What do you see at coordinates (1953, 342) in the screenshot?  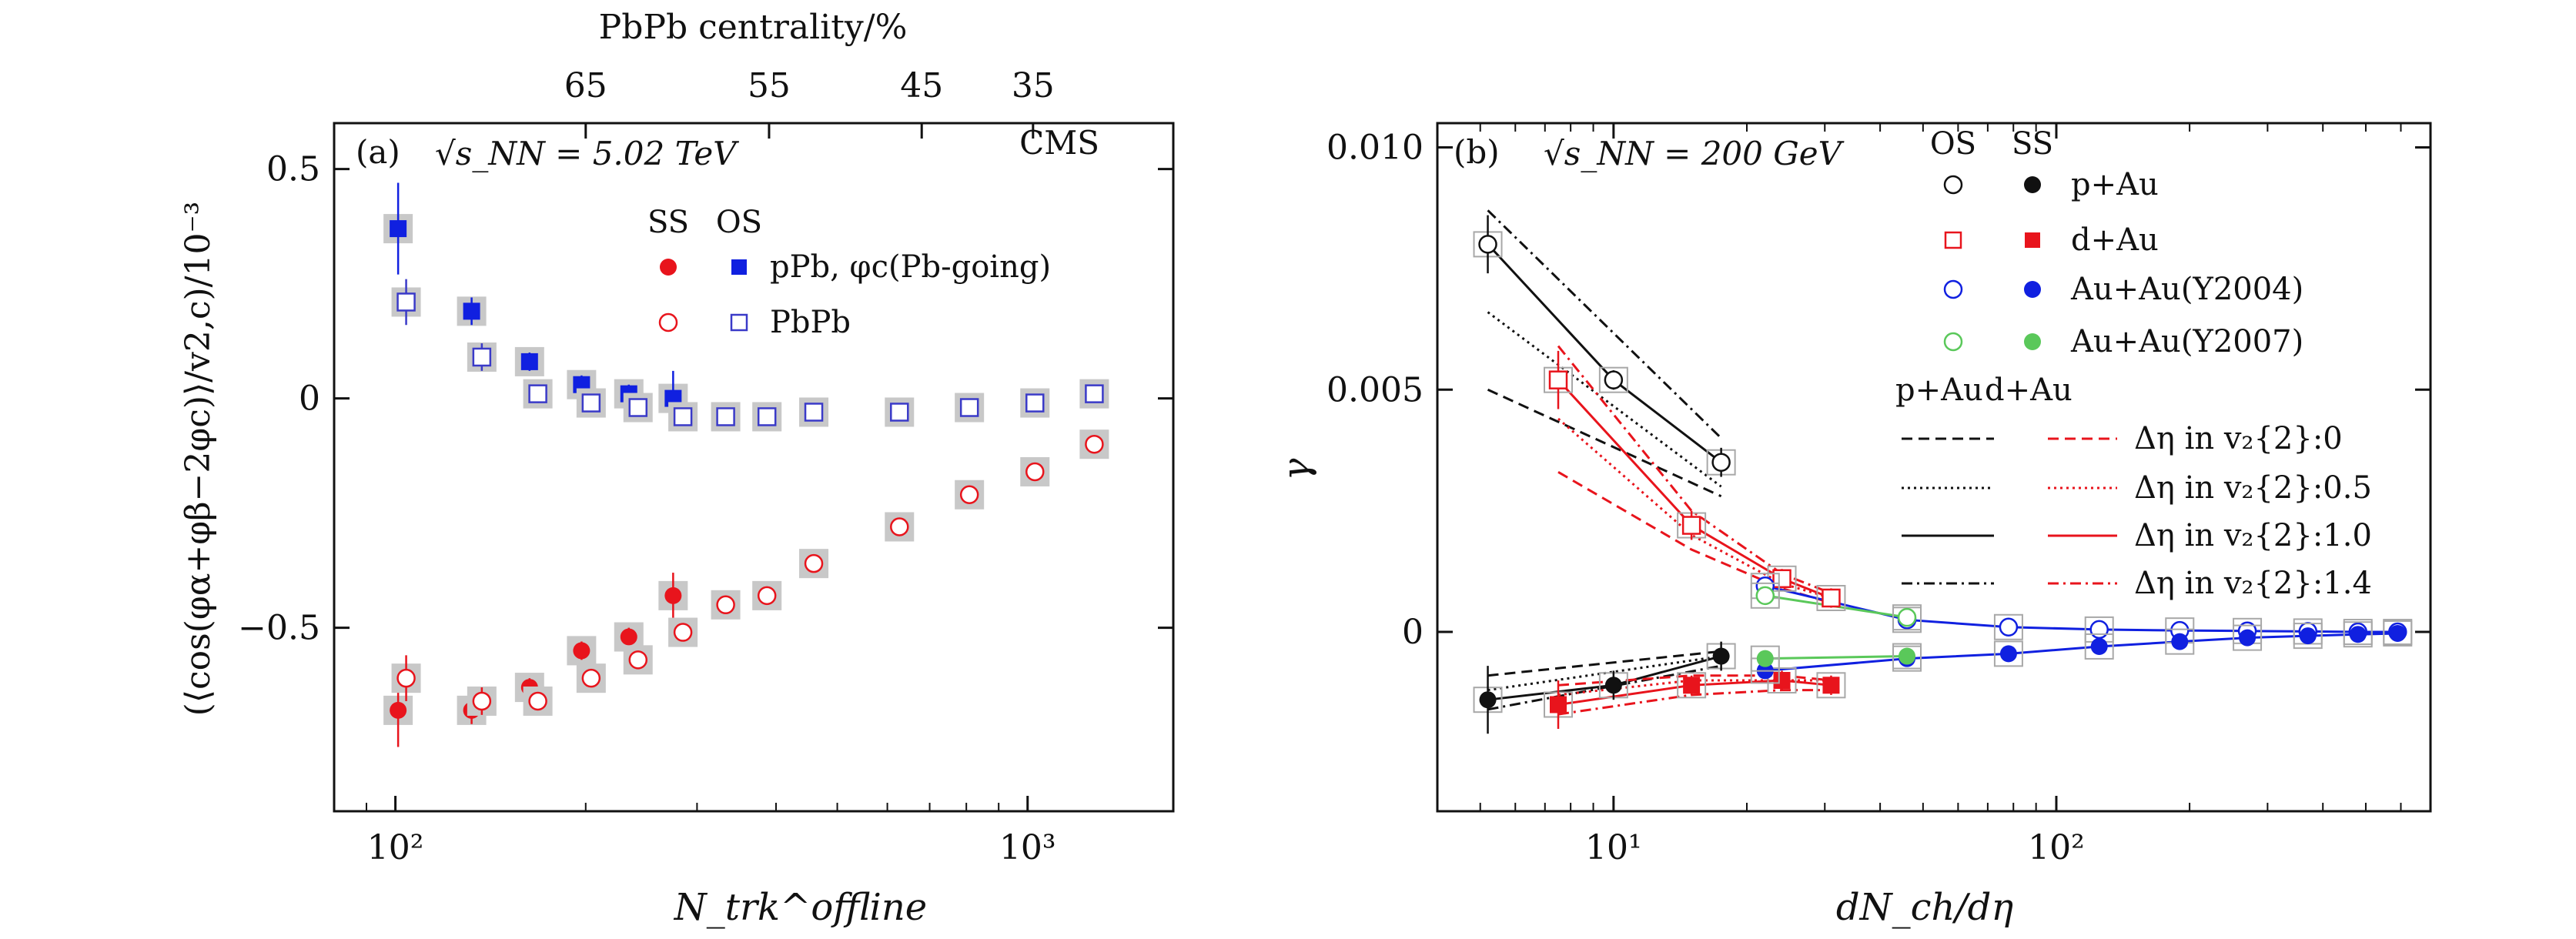 I see `legend-b-auau07-os-marker` at bounding box center [1953, 342].